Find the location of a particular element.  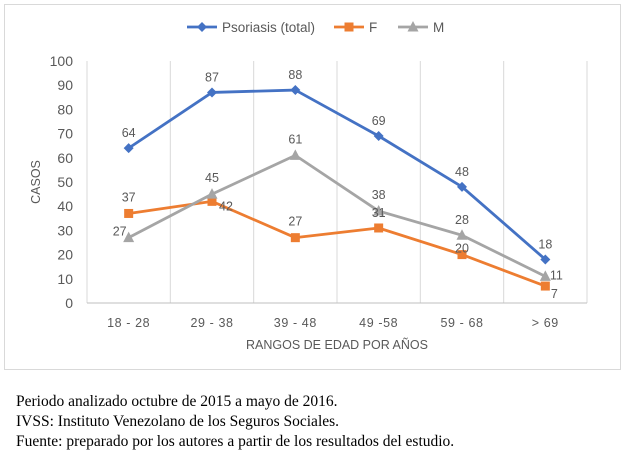

legend-label: M is located at coordinates (438, 27).